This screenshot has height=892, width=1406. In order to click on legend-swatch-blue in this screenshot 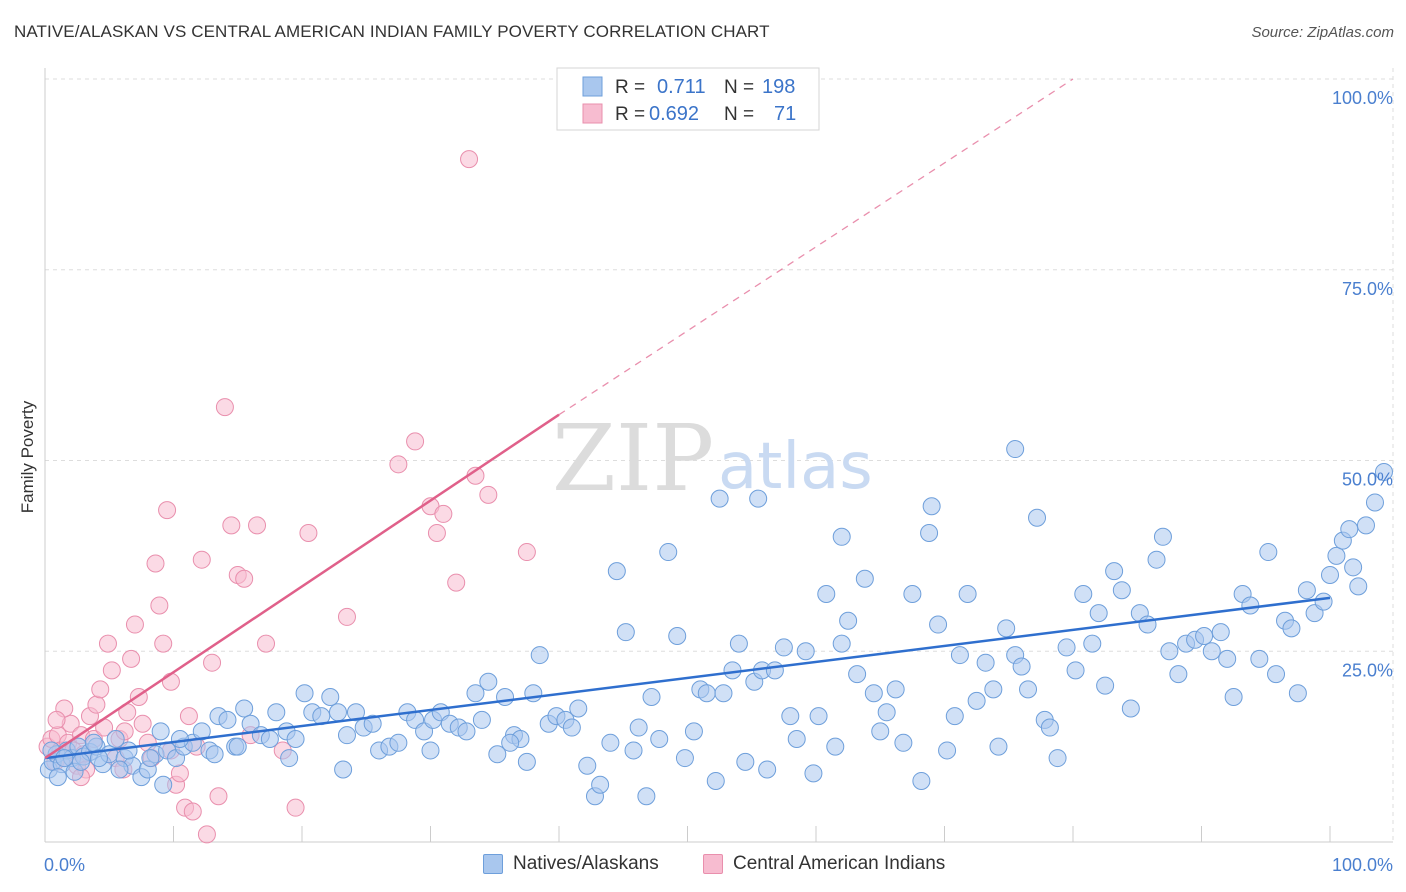, I will do `click(592, 86)`.